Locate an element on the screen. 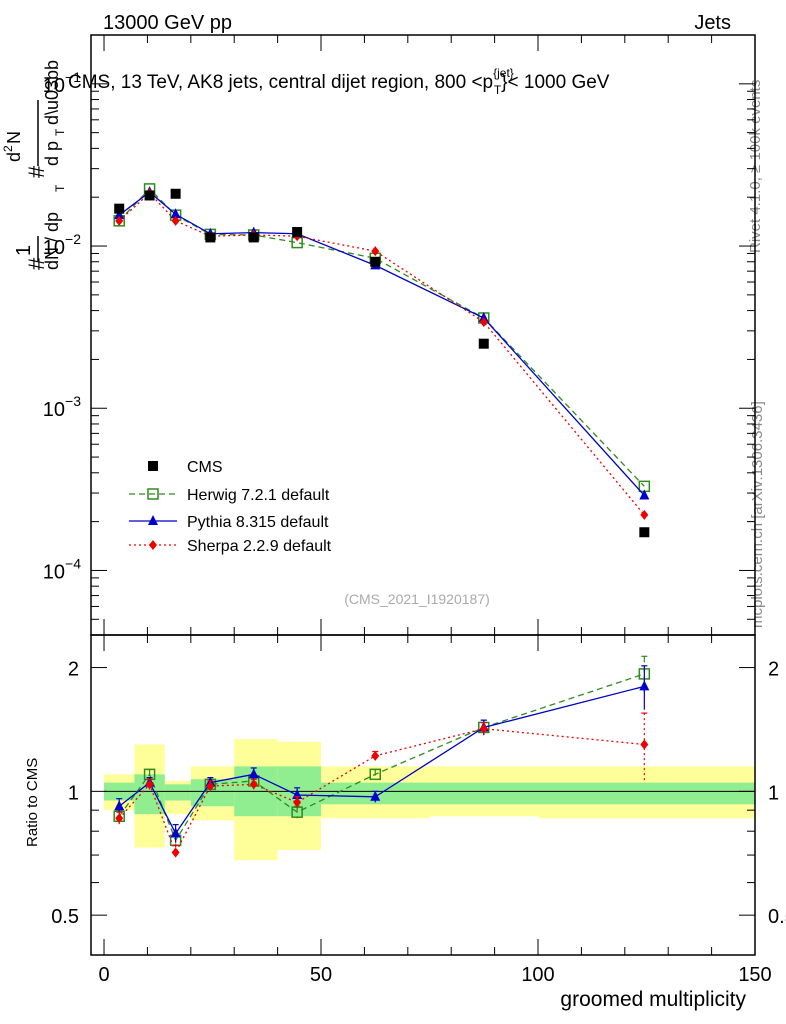 Image resolution: width=786 pixels, height=1024 pixels. y-tick-label-ratio-right: 0.5 is located at coordinates (777, 917).